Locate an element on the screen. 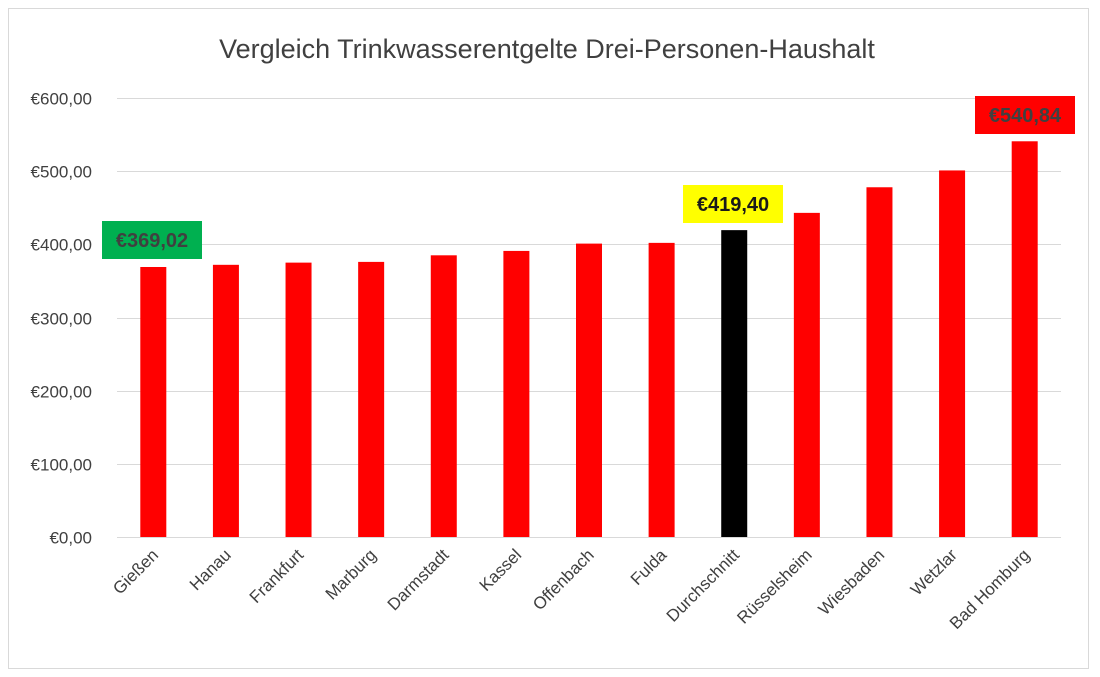  bar-wetzlar is located at coordinates (952, 353).